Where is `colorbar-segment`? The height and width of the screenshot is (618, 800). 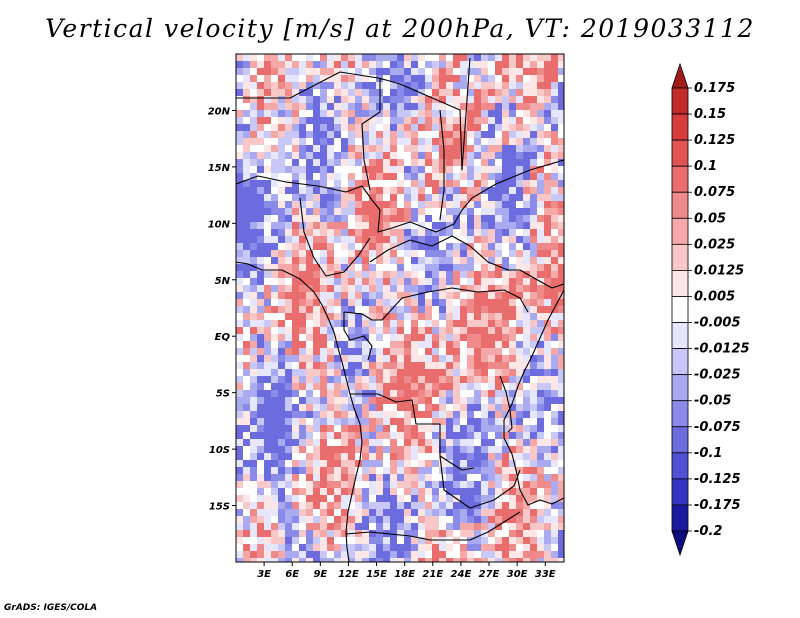 colorbar-segment is located at coordinates (680, 466).